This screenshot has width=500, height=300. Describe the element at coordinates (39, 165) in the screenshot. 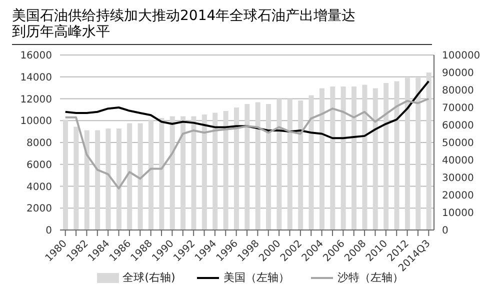

I see `y-tick-label: 6000` at that location.